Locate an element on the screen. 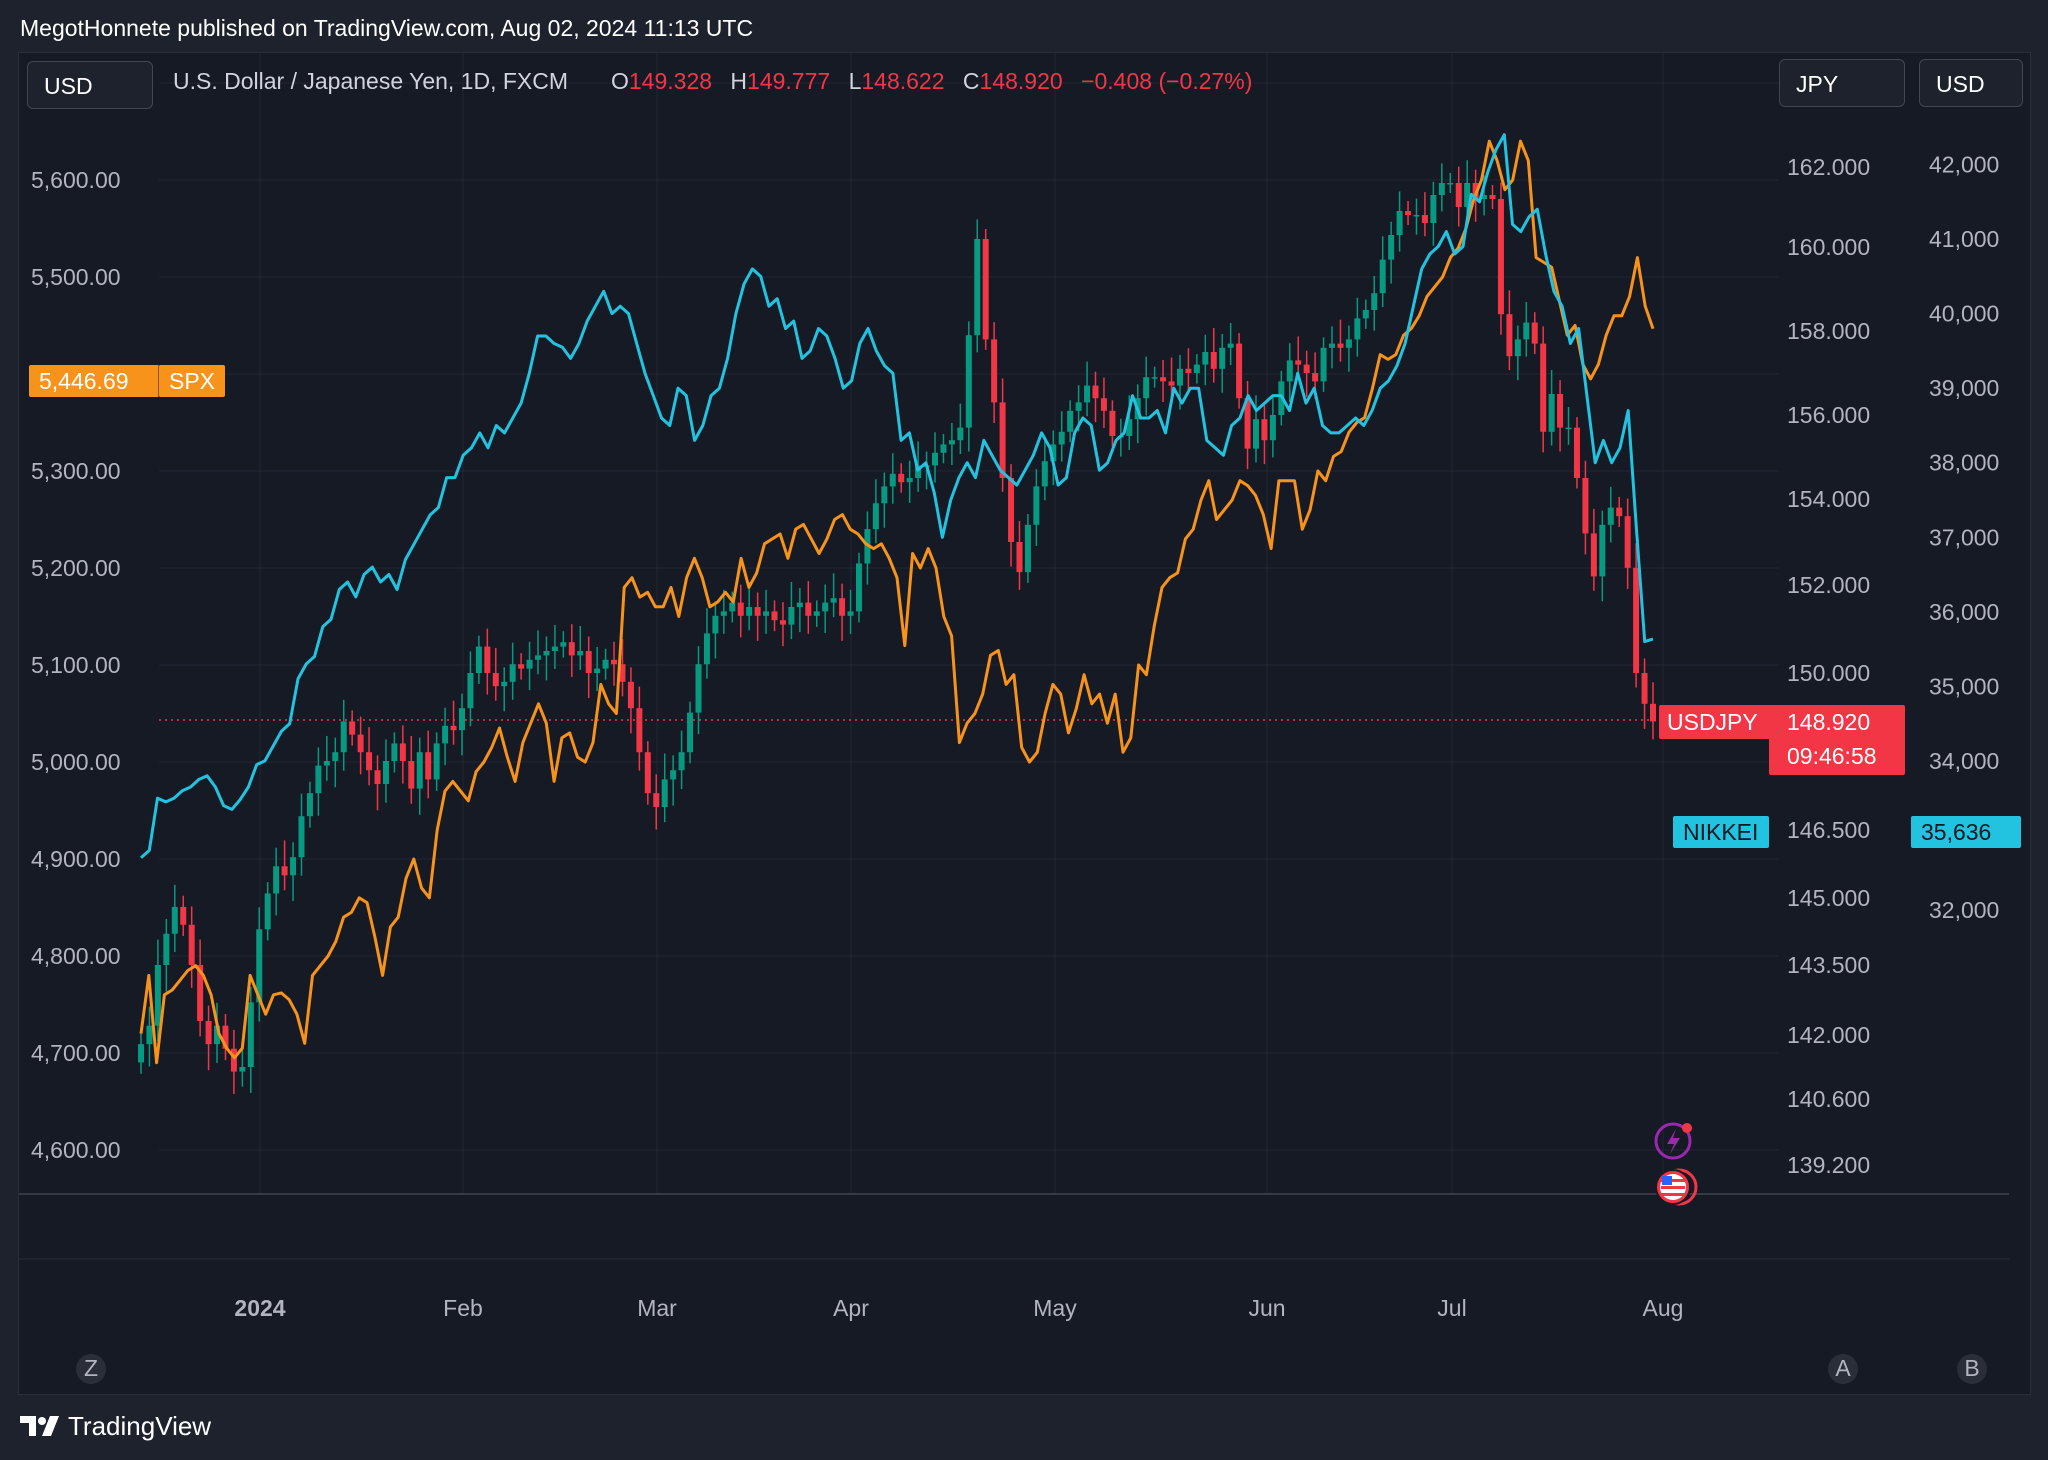 The image size is (2048, 1460). jpy-axis-tick-label: 150.000 is located at coordinates (1828, 673).